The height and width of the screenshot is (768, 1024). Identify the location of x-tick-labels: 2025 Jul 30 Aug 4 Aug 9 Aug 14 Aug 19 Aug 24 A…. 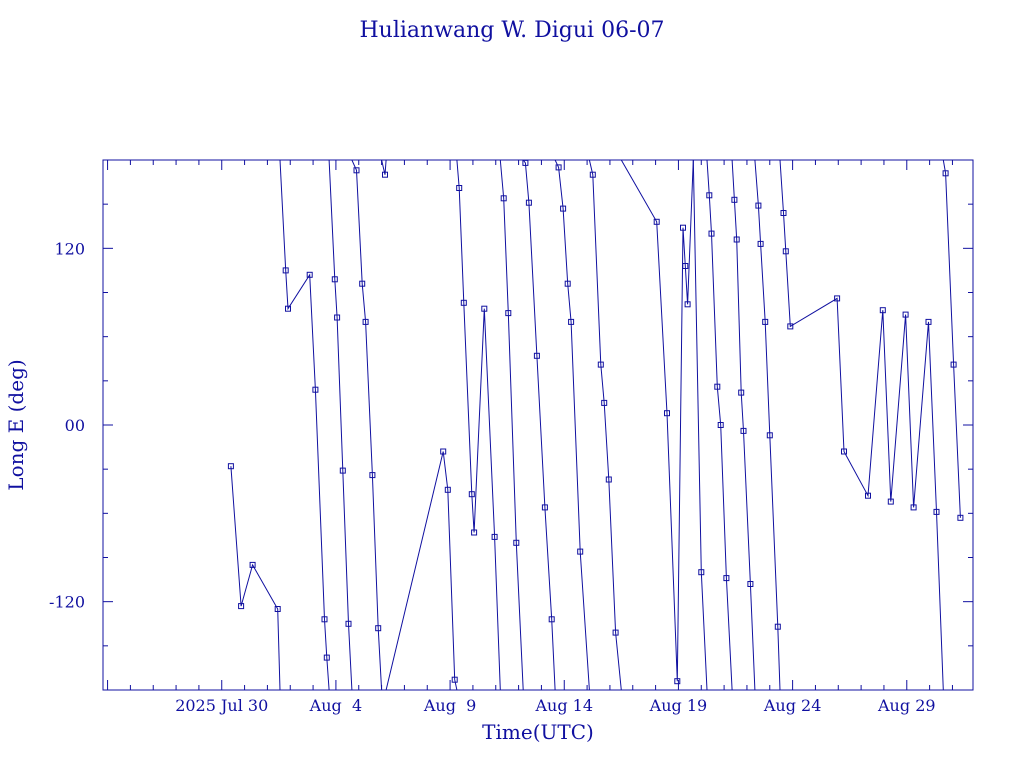
(555, 705).